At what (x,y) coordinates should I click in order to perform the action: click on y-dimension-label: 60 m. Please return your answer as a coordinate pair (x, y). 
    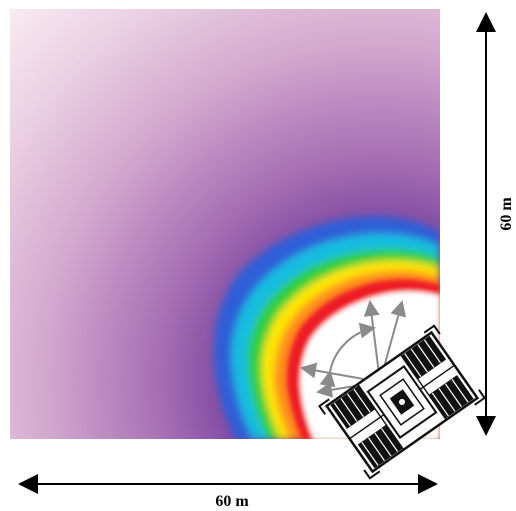
    Looking at the image, I should click on (506, 214).